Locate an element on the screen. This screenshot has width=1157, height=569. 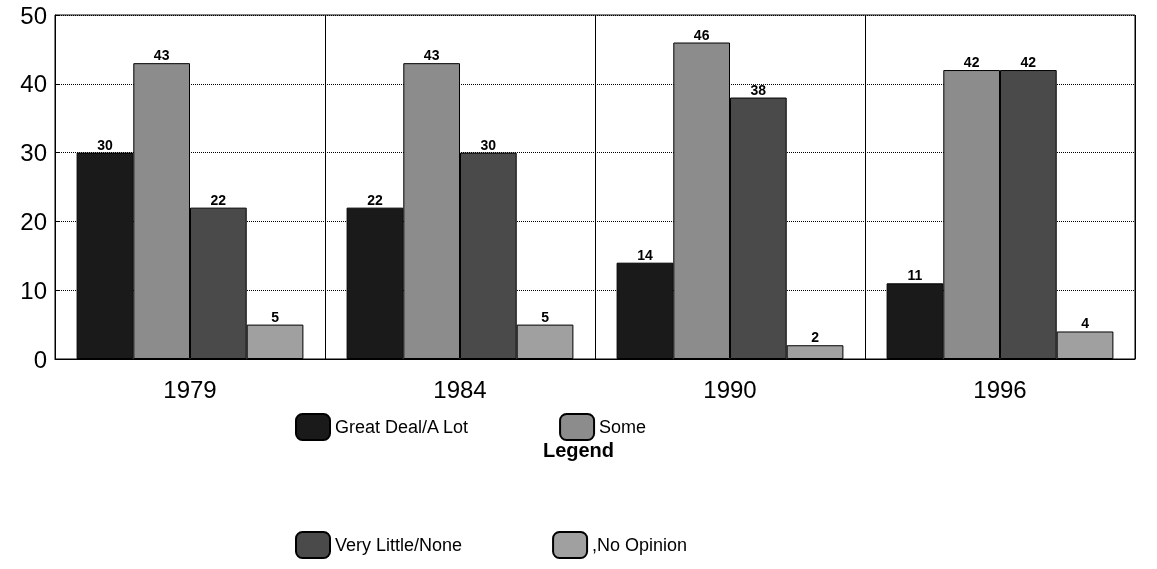
data-label: 2 is located at coordinates (815, 337).